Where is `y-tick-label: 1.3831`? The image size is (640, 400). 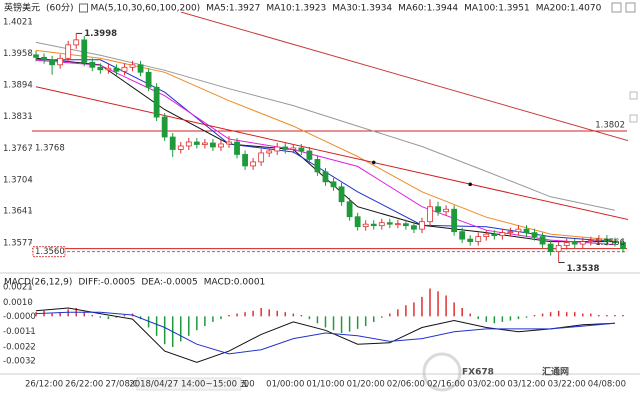
y-tick-label: 1.3831 is located at coordinates (18, 117).